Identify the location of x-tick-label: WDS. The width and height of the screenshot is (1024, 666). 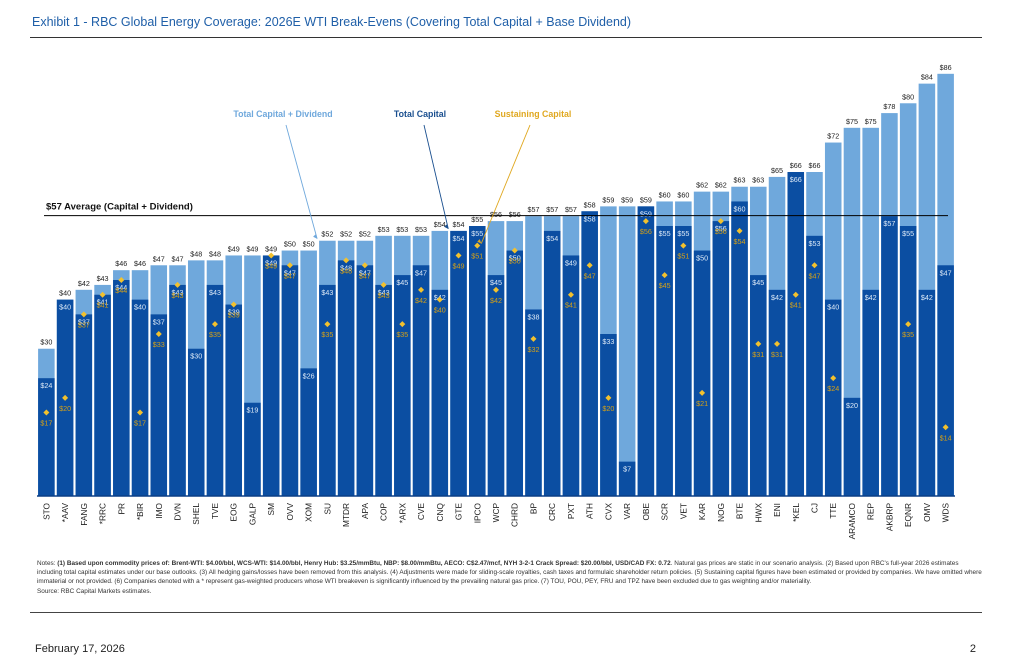
(946, 513).